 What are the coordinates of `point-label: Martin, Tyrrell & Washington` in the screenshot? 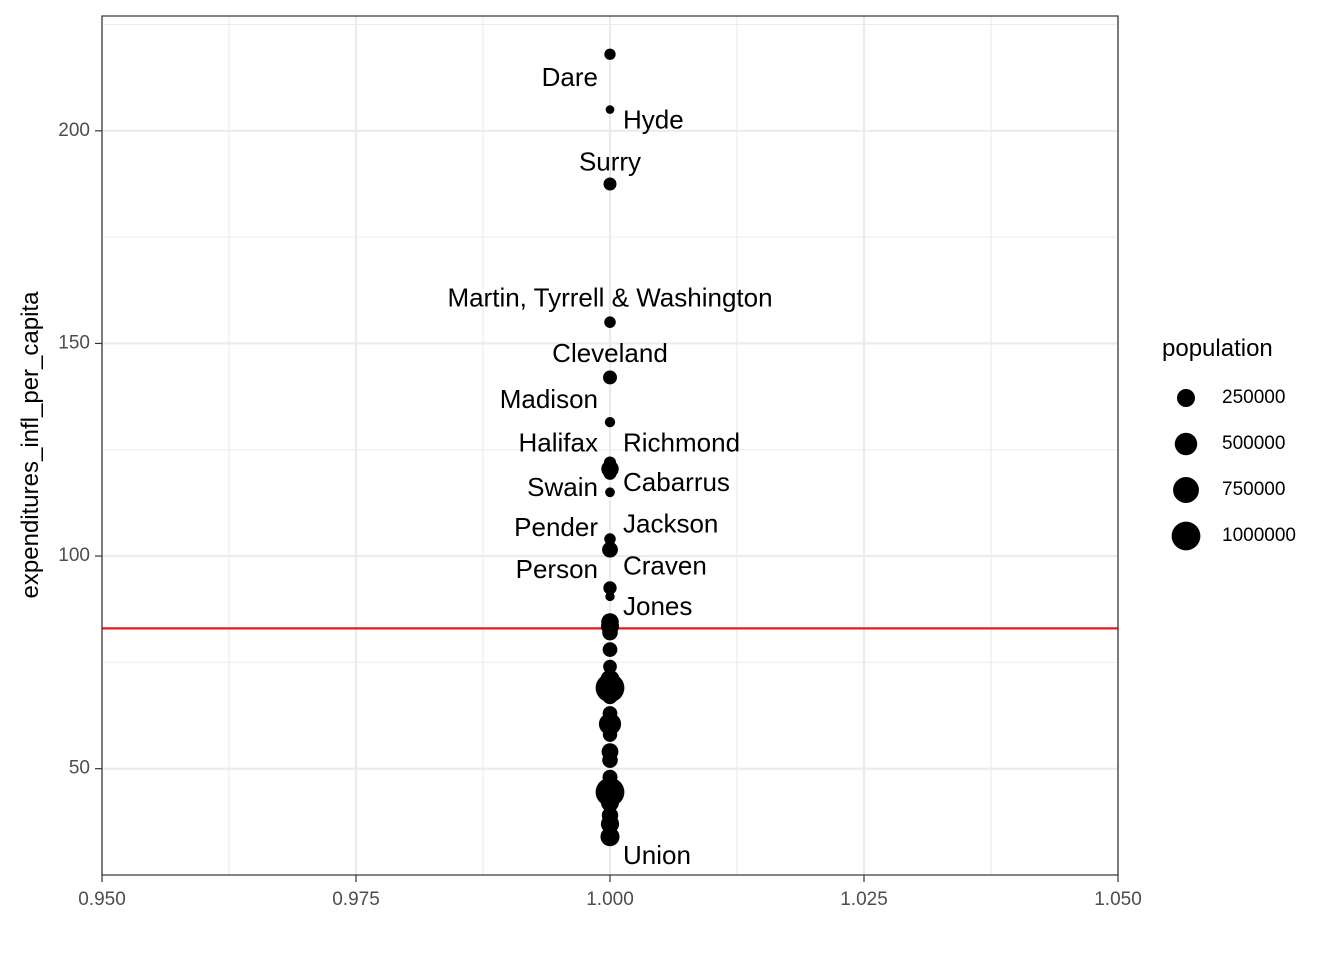 It's located at (609, 298).